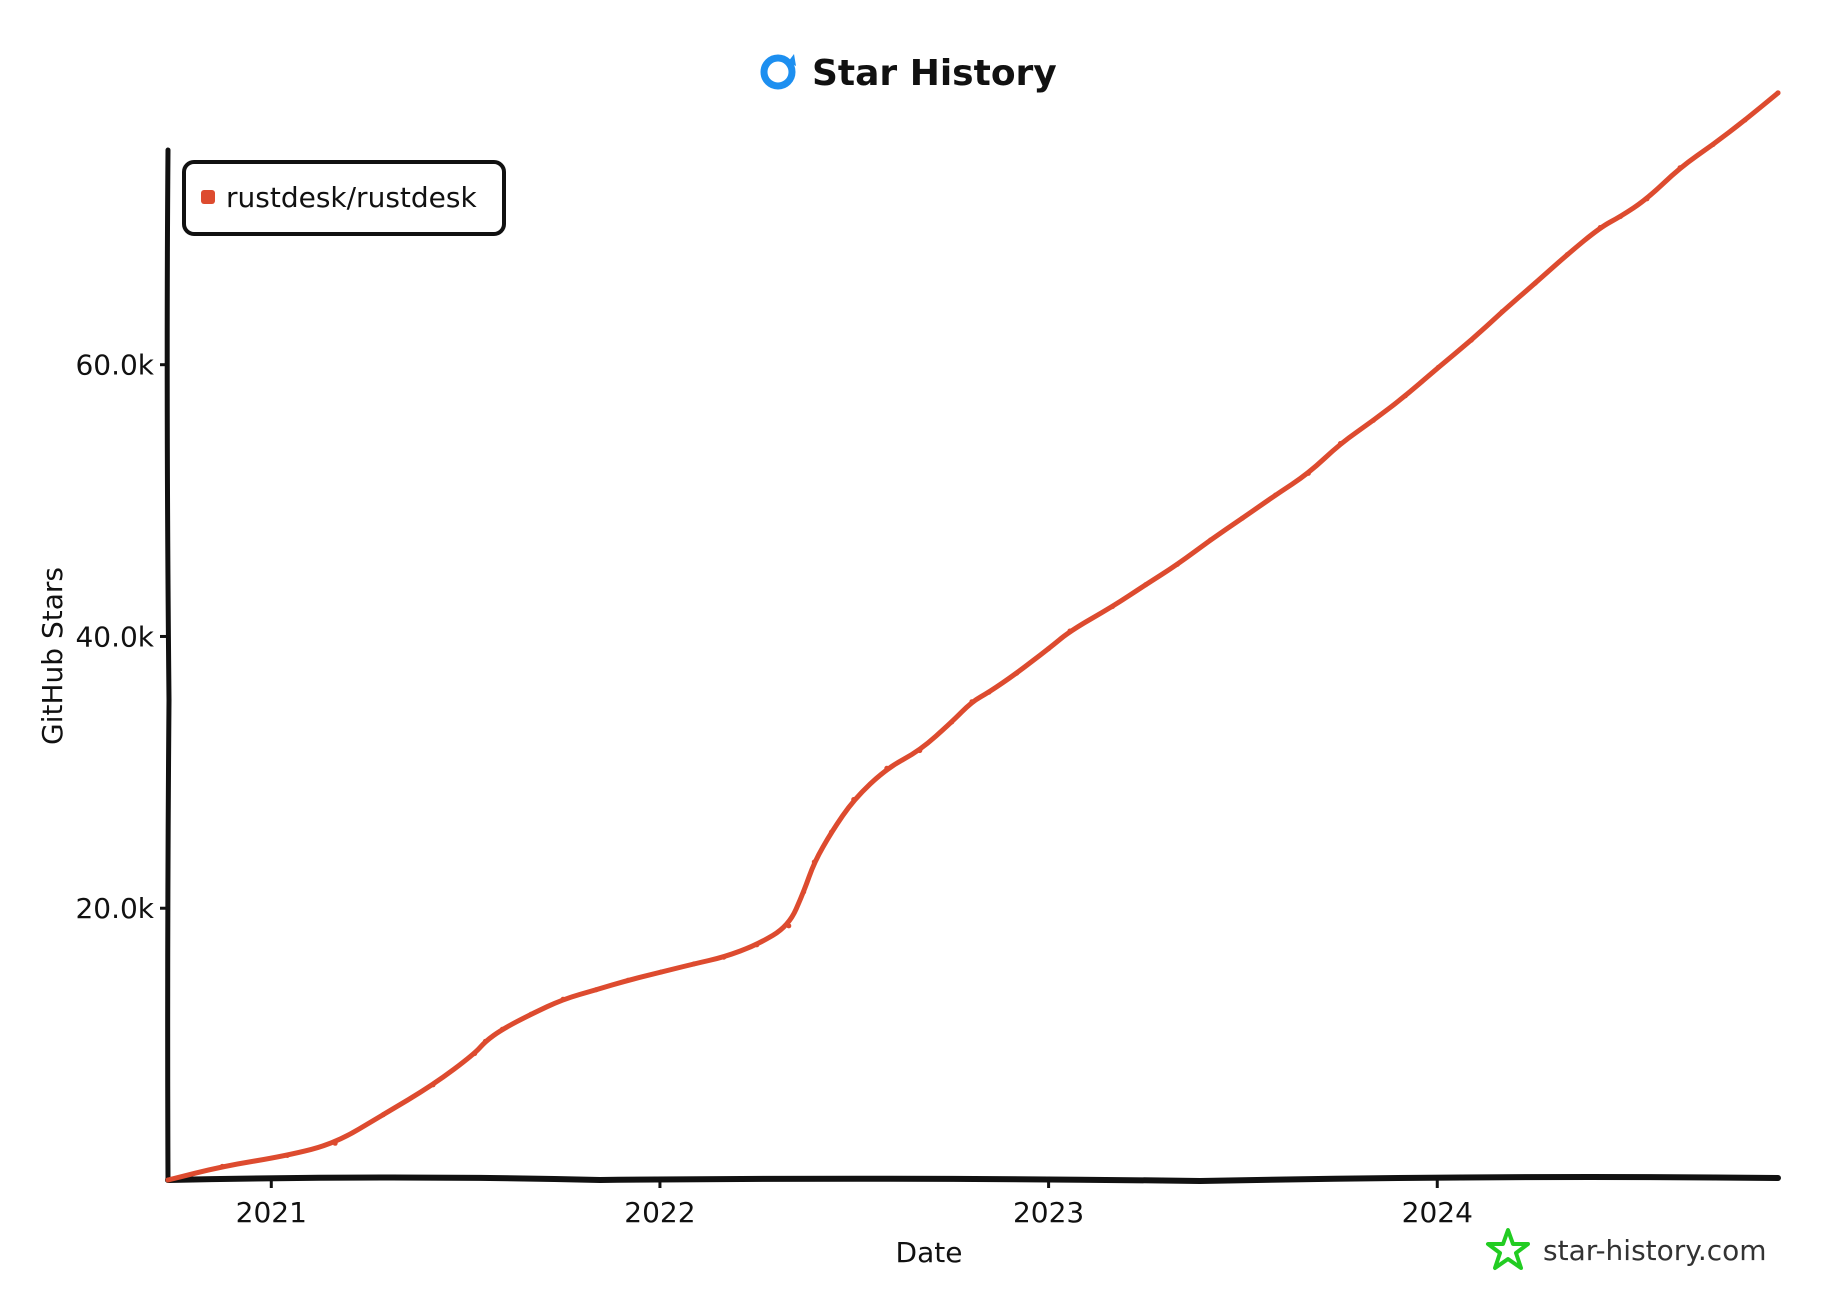 Image resolution: width=1832 pixels, height=1308 pixels. What do you see at coordinates (1437, 1212) in the screenshot?
I see `x-tick-label: 2024` at bounding box center [1437, 1212].